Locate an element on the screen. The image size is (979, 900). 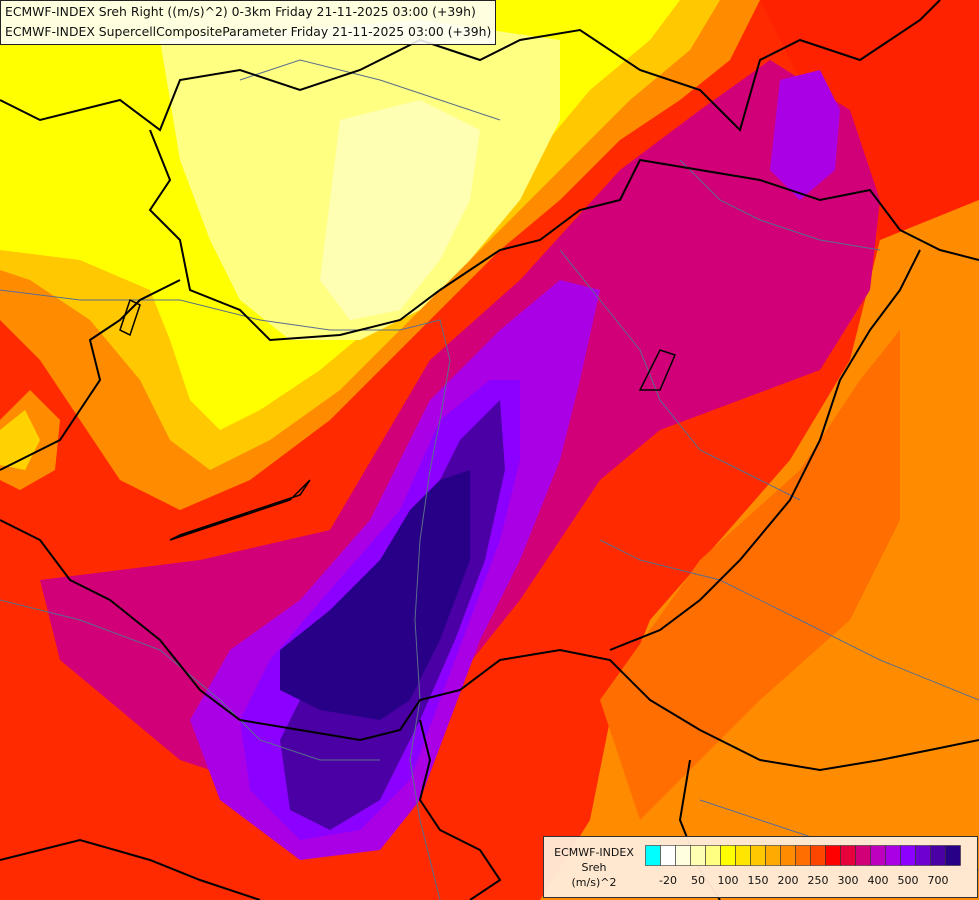
legend-tick-label: 700 is located at coordinates (938, 880).